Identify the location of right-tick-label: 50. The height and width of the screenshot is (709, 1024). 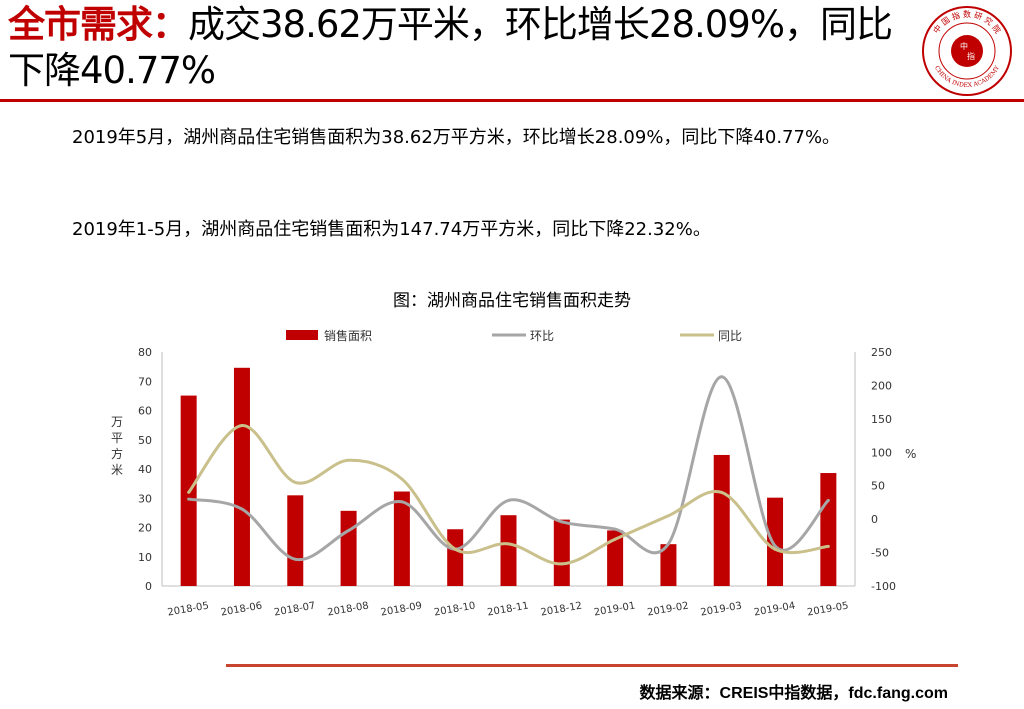
(878, 486).